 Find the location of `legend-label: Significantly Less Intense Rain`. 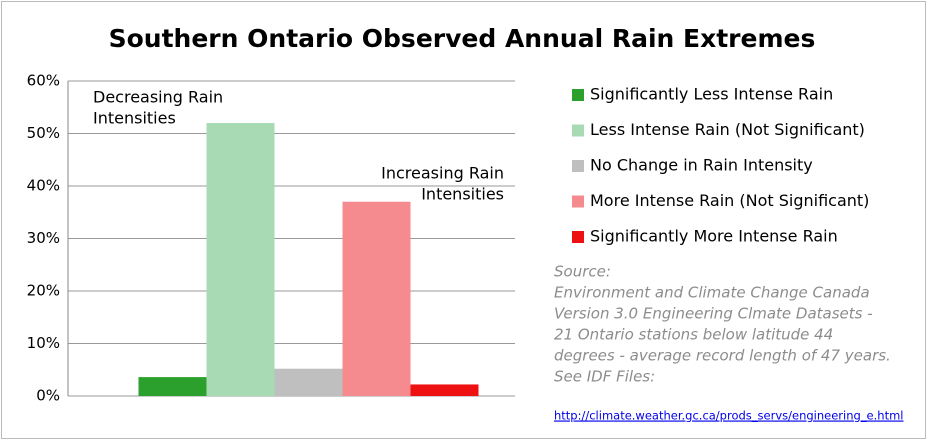

legend-label: Significantly Less Intense Rain is located at coordinates (711, 94).